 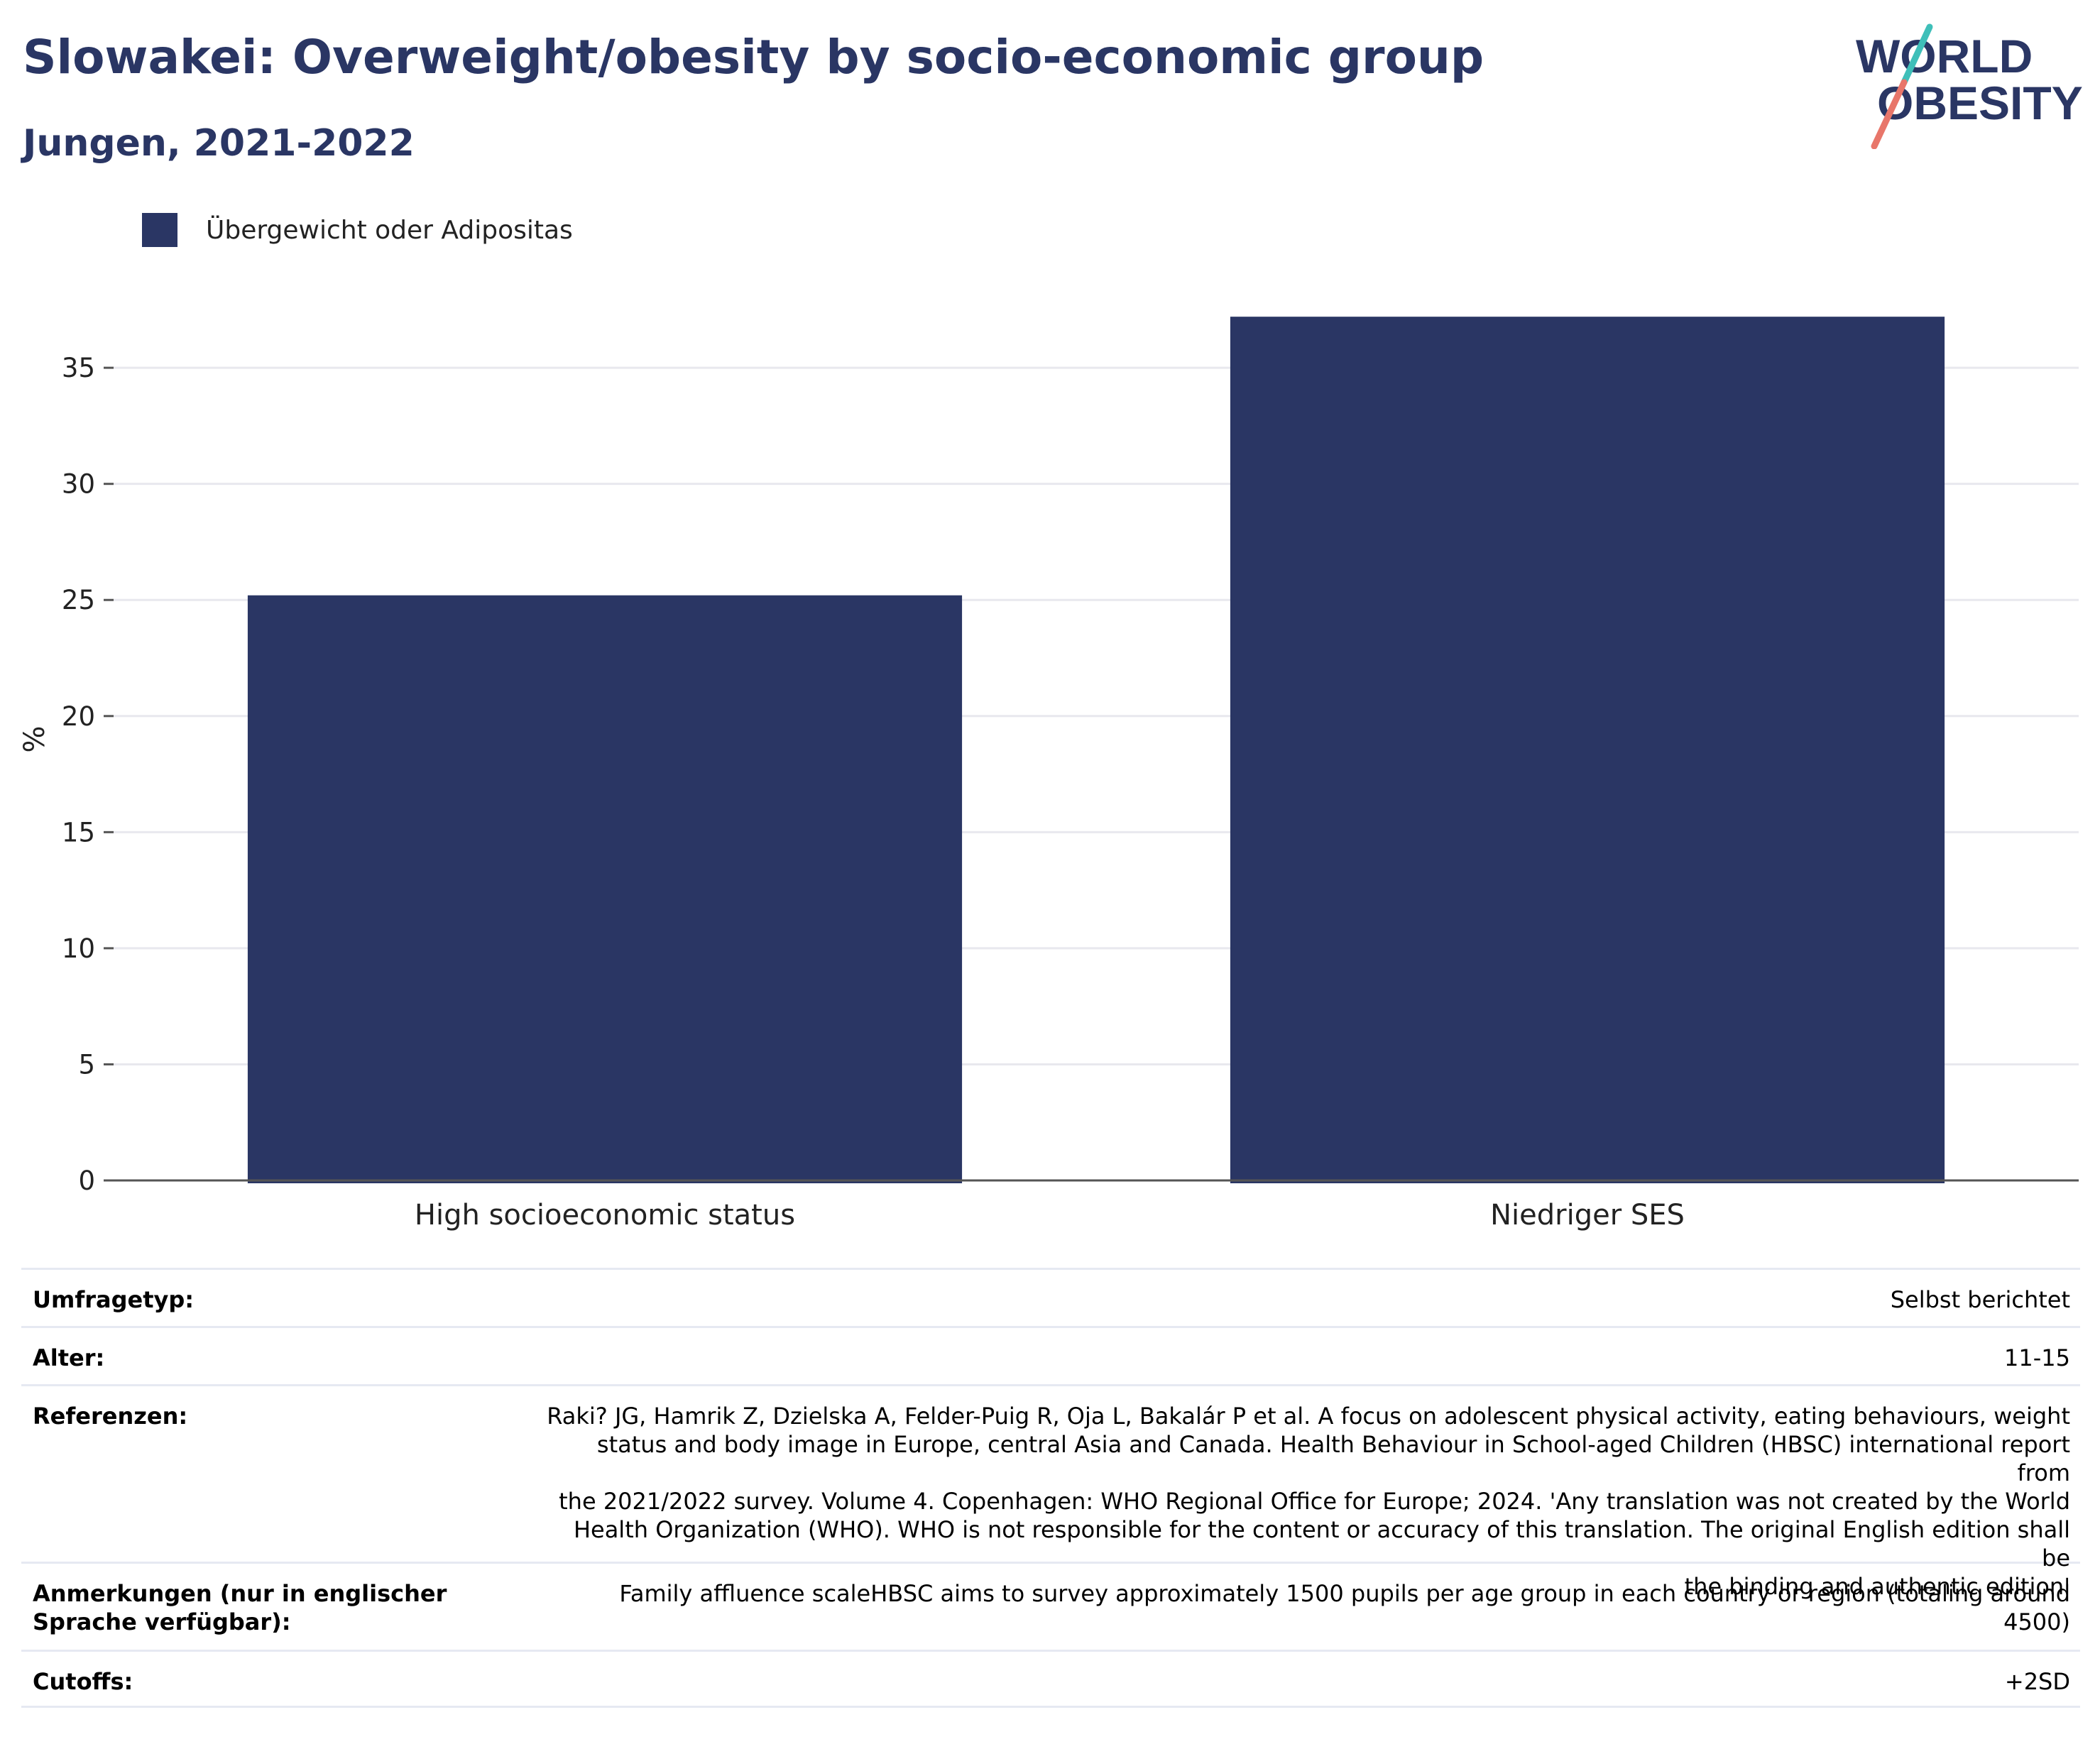 I want to click on legend-label: Übergewicht oder Adipositas, so click(x=389, y=230).